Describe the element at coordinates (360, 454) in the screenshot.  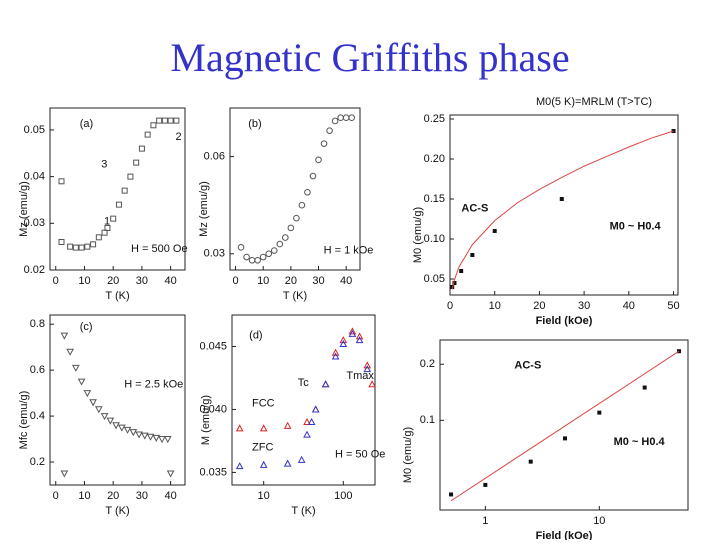
I see `annotation: H = 50 Oe` at that location.